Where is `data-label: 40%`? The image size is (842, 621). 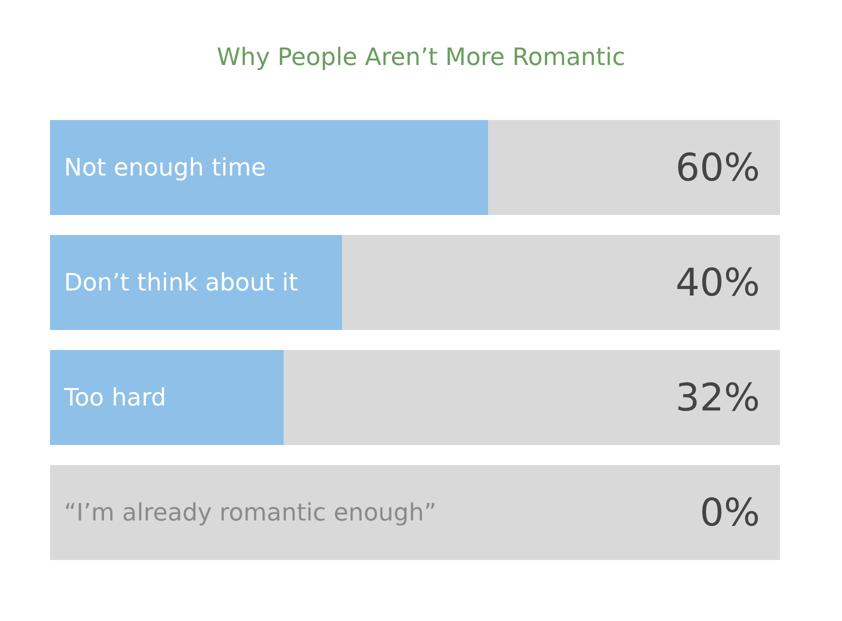 data-label: 40% is located at coordinates (718, 282).